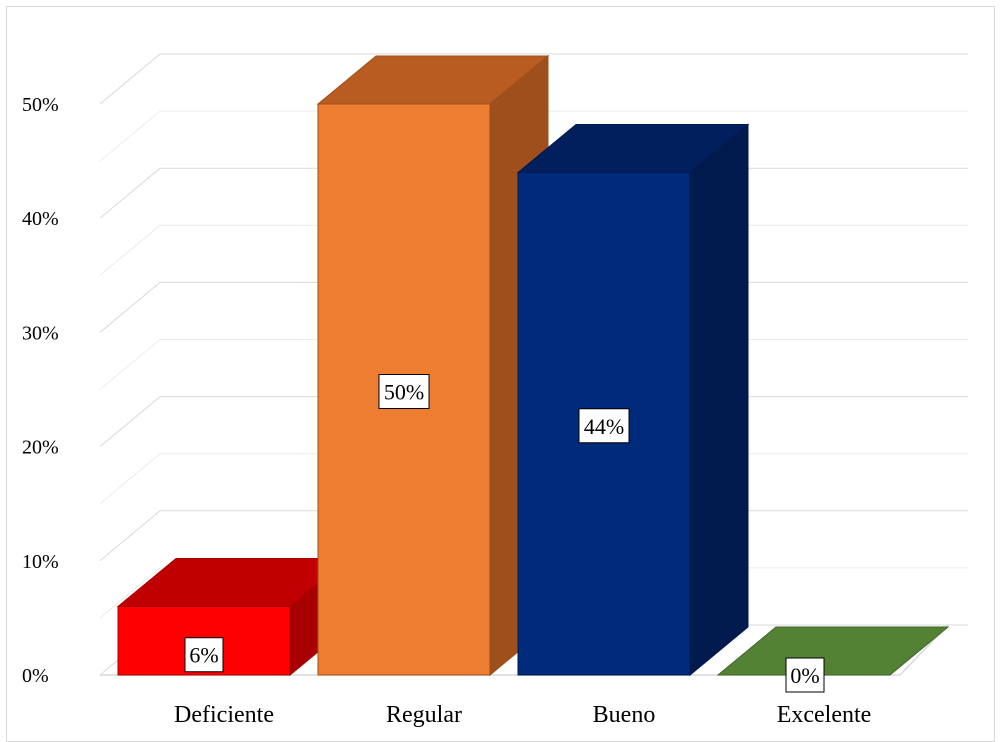  What do you see at coordinates (522, 715) in the screenshot?
I see `category-labels: Deficiente Regular Bueno Excelente` at bounding box center [522, 715].